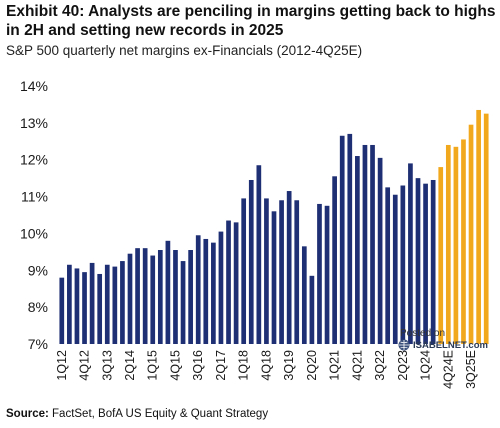 This screenshot has height=428, width=500. Describe the element at coordinates (183, 302) in the screenshot. I see `bar-1Q16` at that location.